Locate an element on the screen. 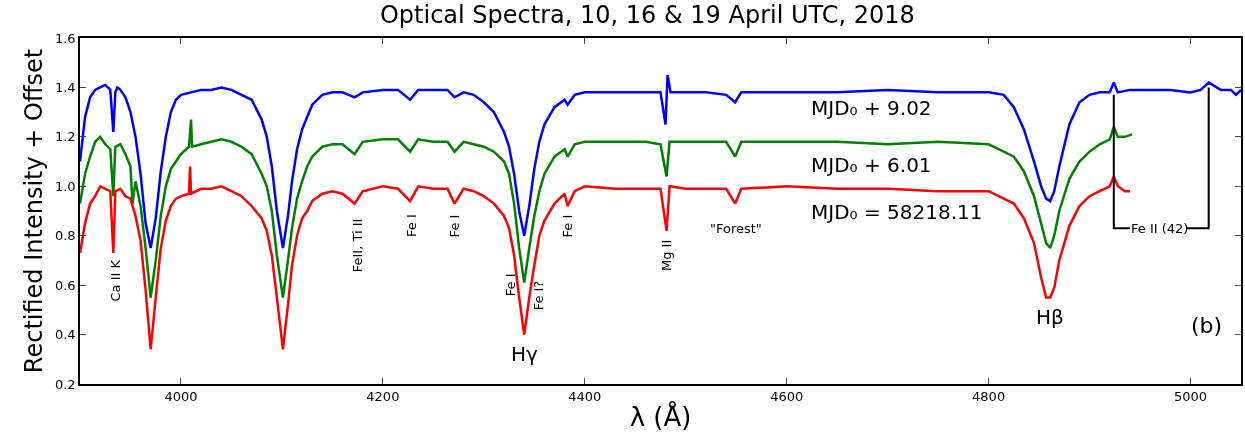 This screenshot has height=442, width=1245. annotation: Fe II (42) is located at coordinates (1160, 228).